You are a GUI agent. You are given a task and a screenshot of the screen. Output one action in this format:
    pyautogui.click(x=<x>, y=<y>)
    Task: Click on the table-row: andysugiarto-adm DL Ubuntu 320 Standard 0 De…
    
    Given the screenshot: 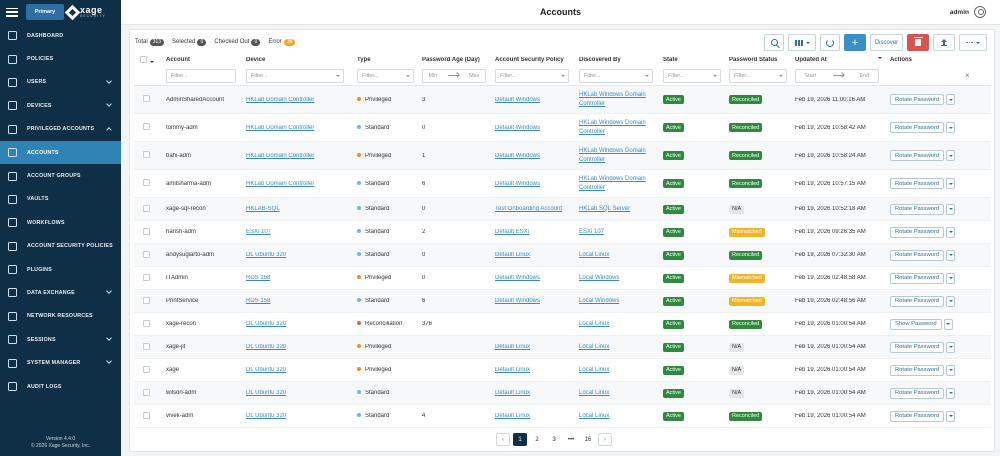 What is the action you would take?
    pyautogui.click(x=562, y=255)
    